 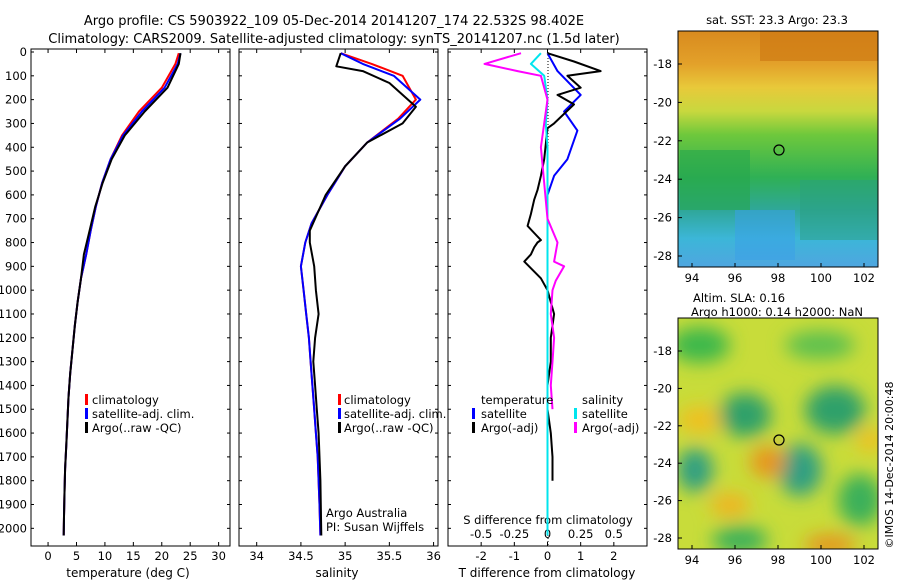 What do you see at coordinates (16, 76) in the screenshot?
I see `depth-tick-label: 100` at bounding box center [16, 76].